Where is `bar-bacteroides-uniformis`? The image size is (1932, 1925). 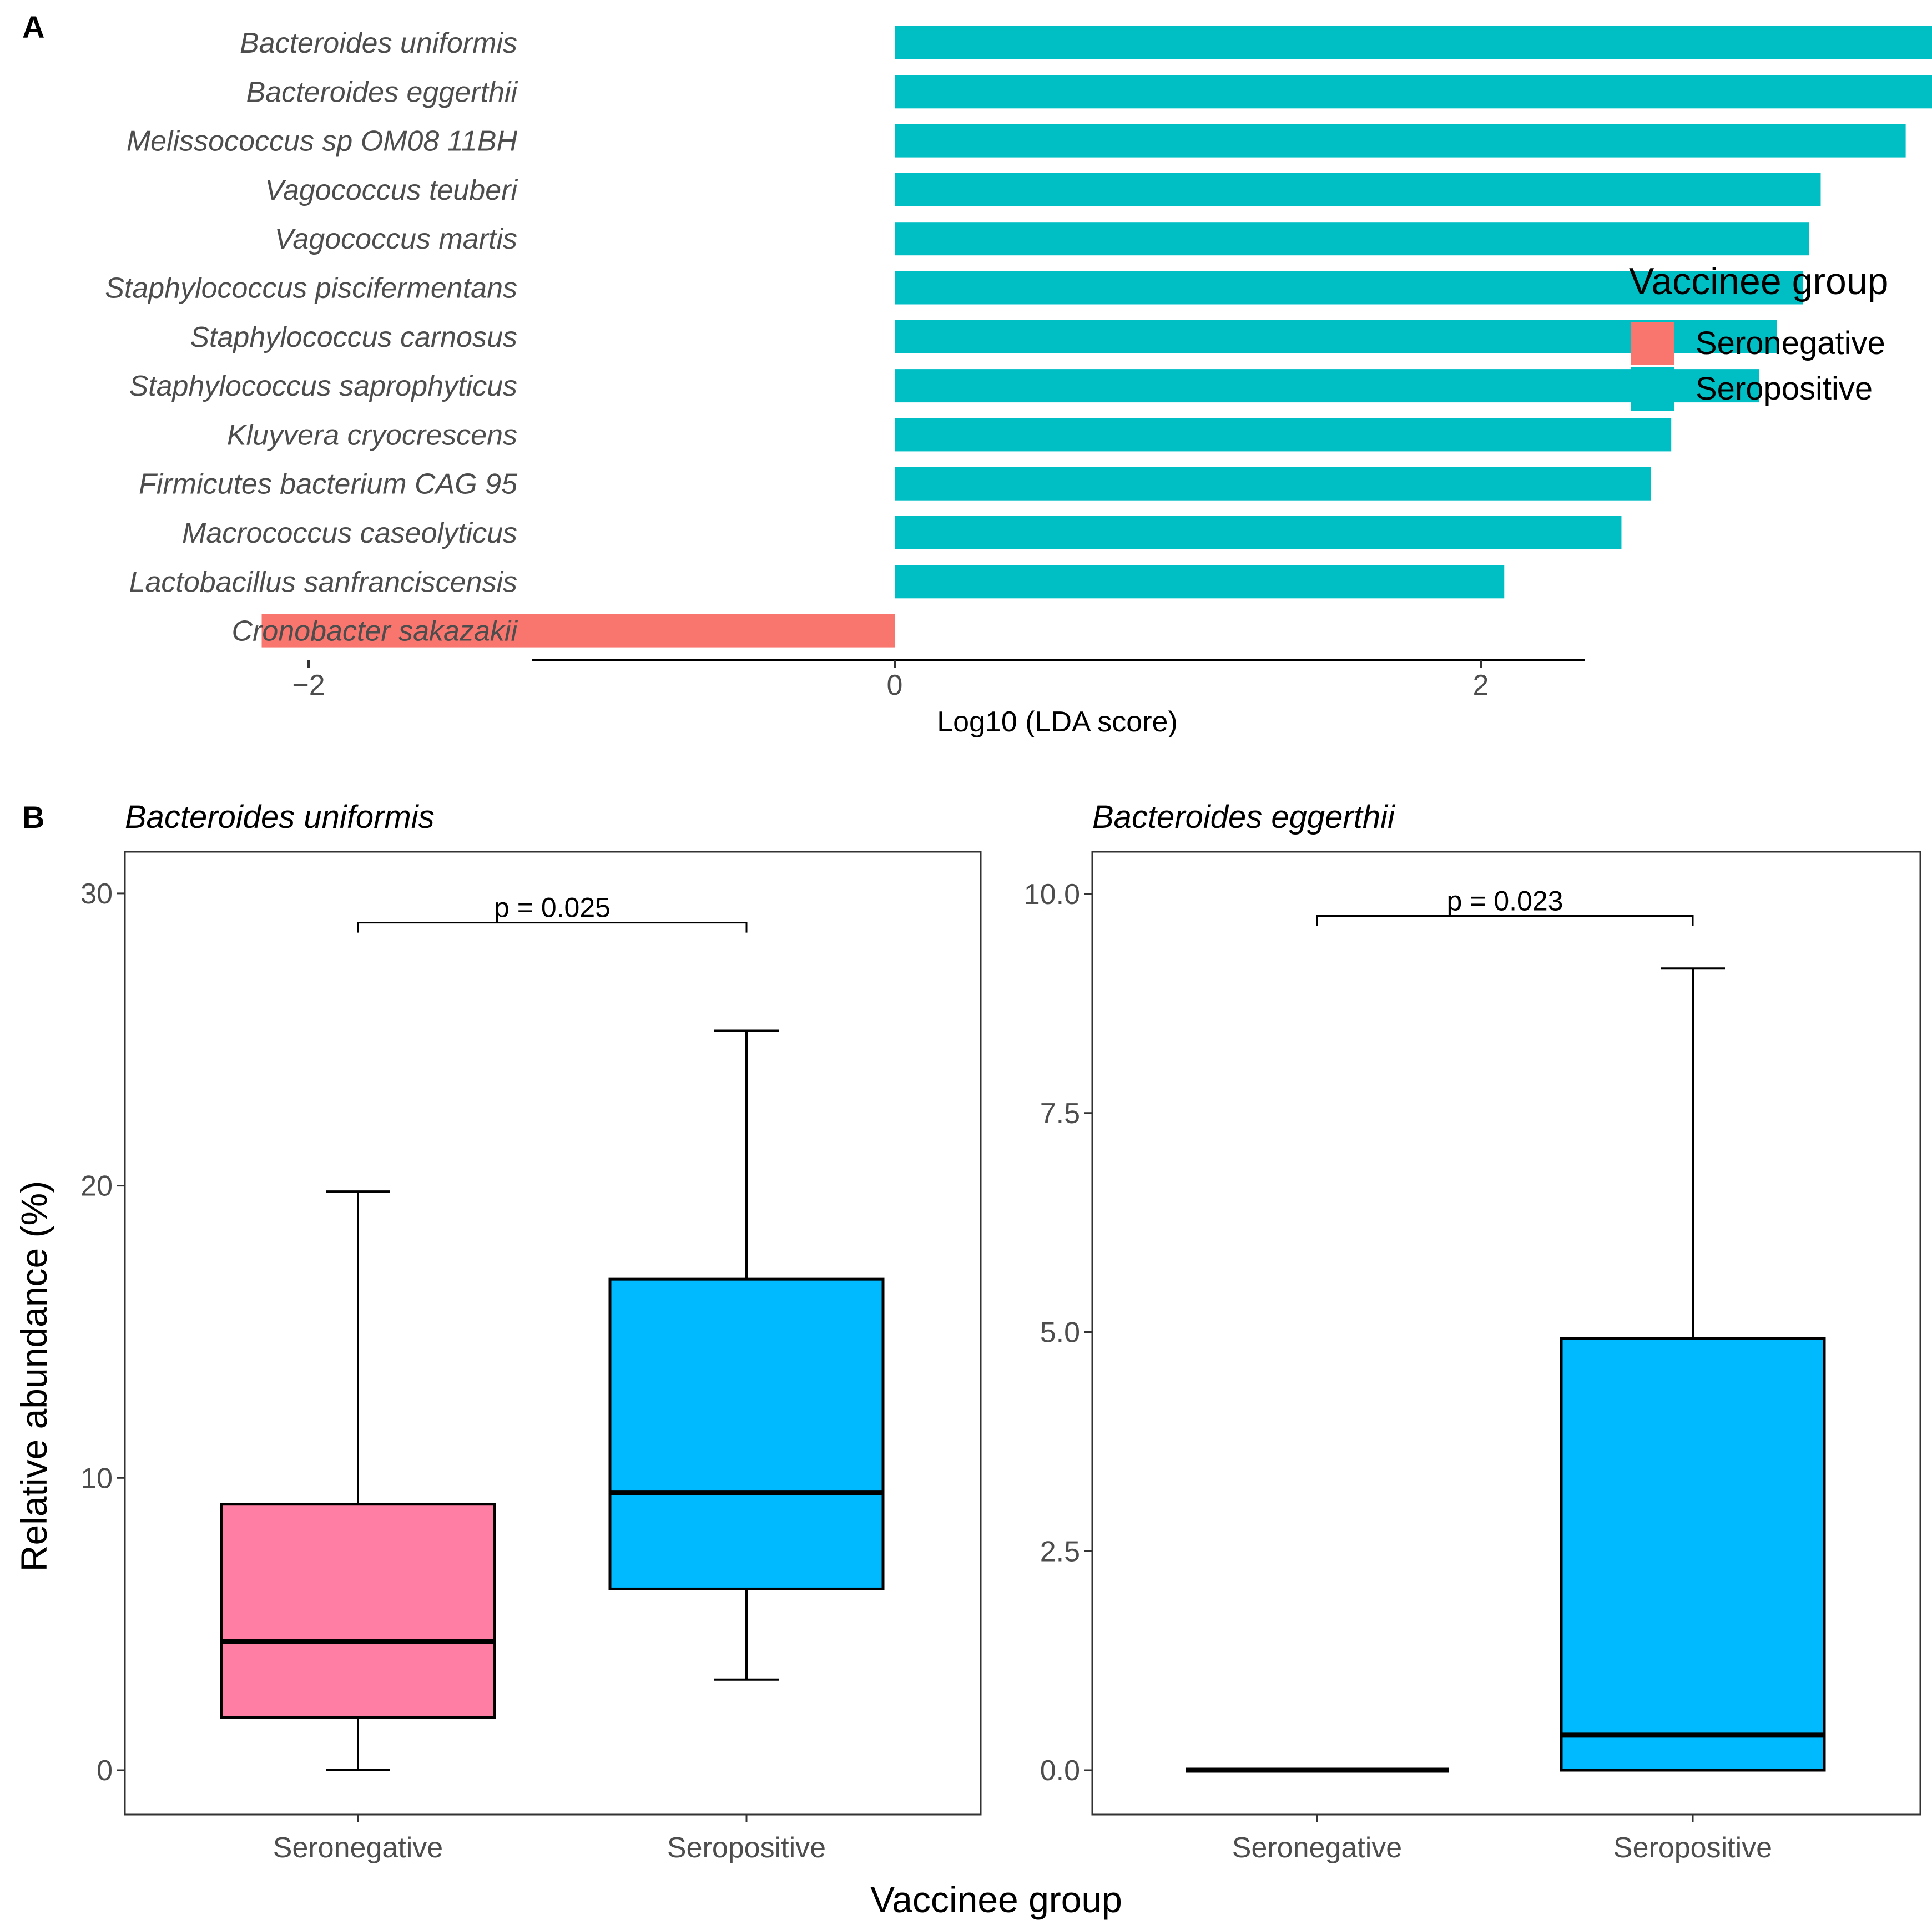
bar-bacteroides-uniformis is located at coordinates (1413, 42).